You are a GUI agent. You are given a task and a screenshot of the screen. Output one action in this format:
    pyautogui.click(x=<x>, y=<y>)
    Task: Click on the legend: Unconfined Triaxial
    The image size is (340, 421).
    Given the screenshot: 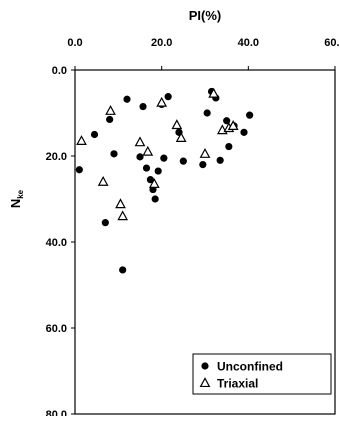 What is the action you would take?
    pyautogui.click(x=262, y=374)
    